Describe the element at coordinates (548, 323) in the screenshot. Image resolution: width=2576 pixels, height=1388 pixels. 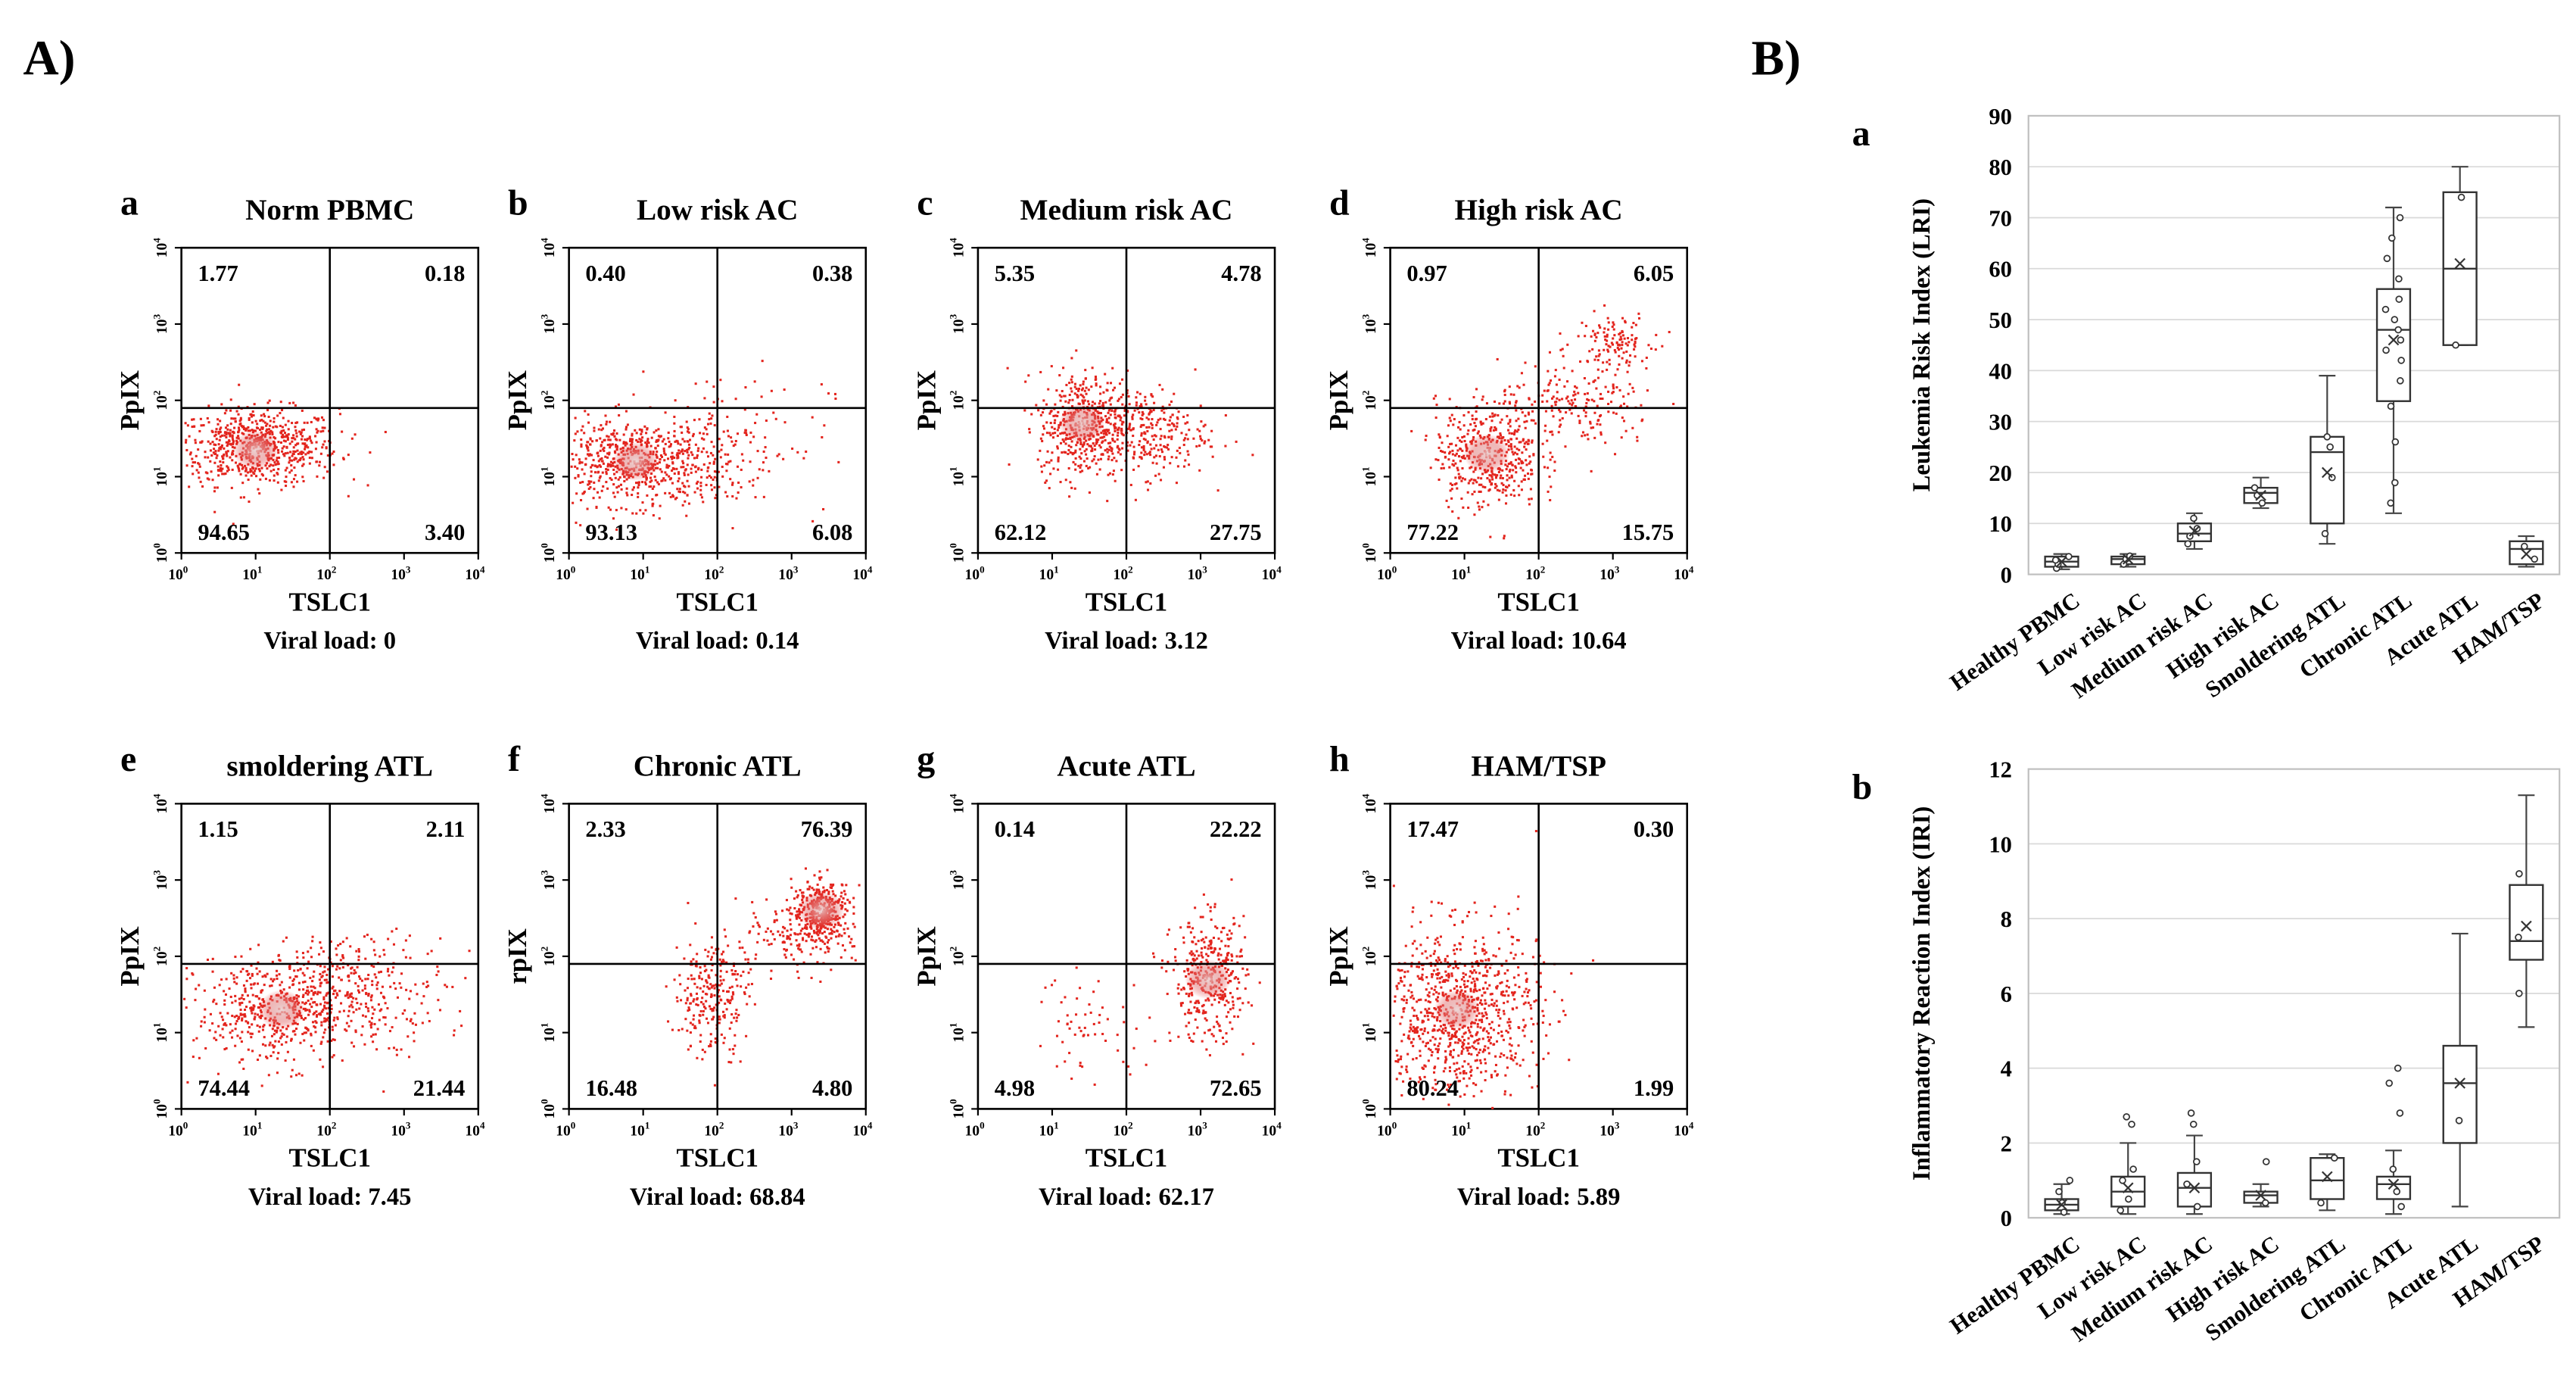
I see `y-tick-label: 10³` at that location.